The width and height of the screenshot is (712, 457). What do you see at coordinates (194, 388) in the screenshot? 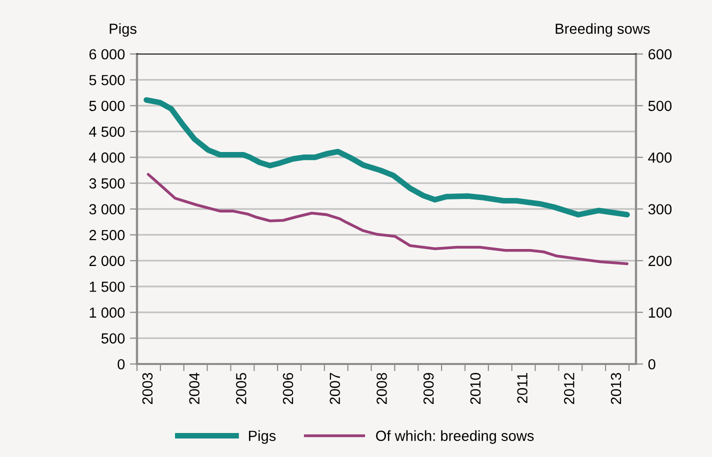
I see `x-tick-label: 2004` at bounding box center [194, 388].